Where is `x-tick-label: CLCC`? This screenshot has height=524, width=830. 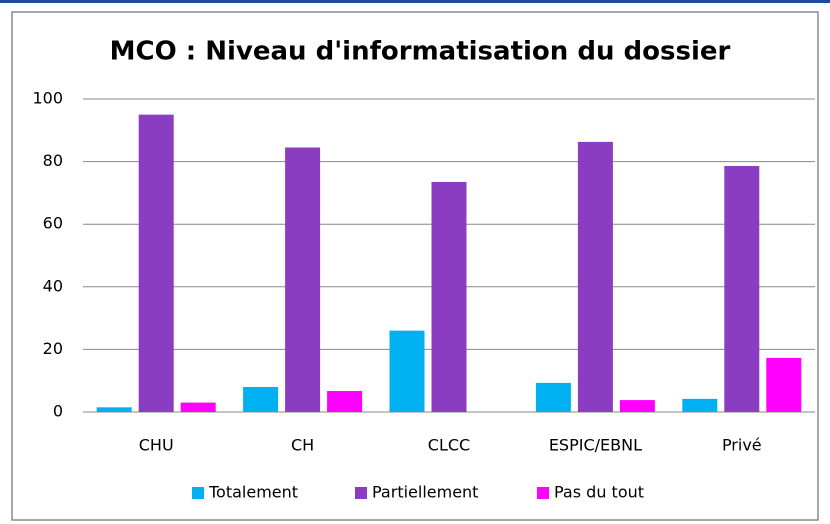
x-tick-label: CLCC is located at coordinates (449, 445).